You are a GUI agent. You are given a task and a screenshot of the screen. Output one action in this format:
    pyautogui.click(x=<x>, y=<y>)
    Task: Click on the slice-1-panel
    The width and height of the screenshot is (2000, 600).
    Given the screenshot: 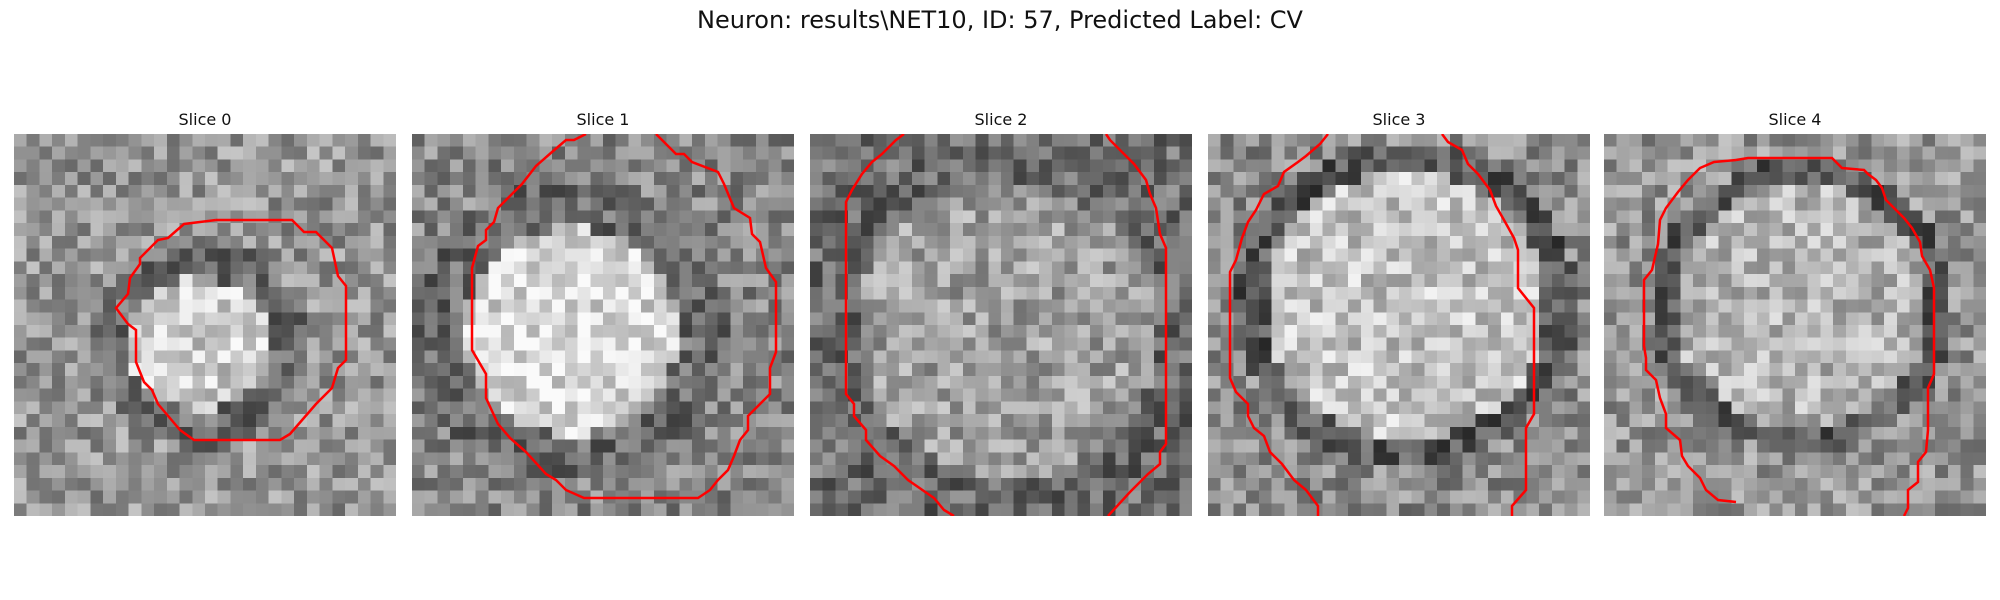 What is the action you would take?
    pyautogui.click(x=603, y=325)
    